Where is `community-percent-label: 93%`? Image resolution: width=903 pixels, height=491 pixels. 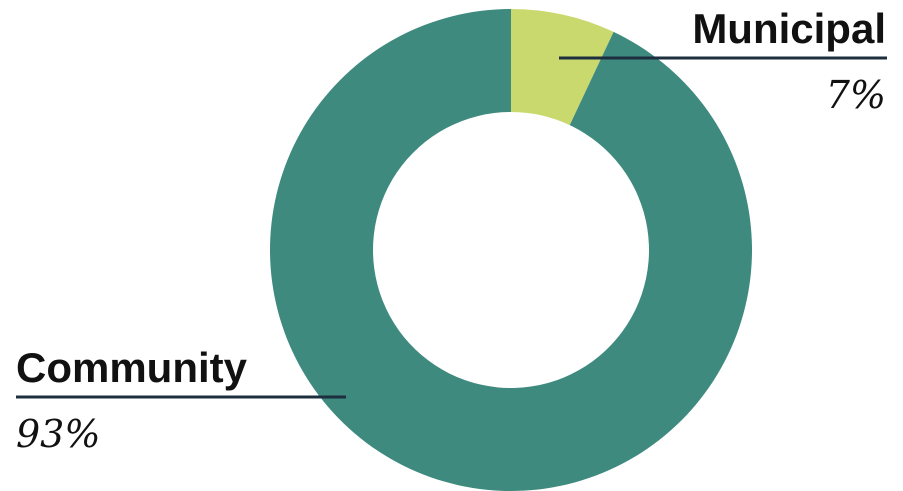 community-percent-label: 93% is located at coordinates (58, 434).